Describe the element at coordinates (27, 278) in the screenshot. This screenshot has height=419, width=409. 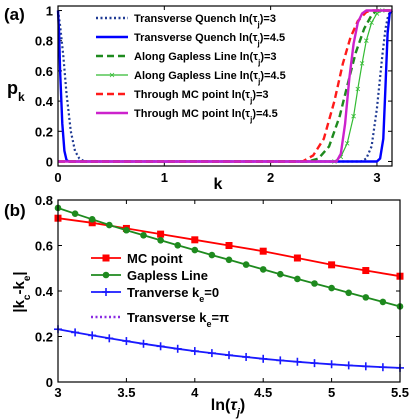
I see `y-axis-label-sub2: e` at that location.